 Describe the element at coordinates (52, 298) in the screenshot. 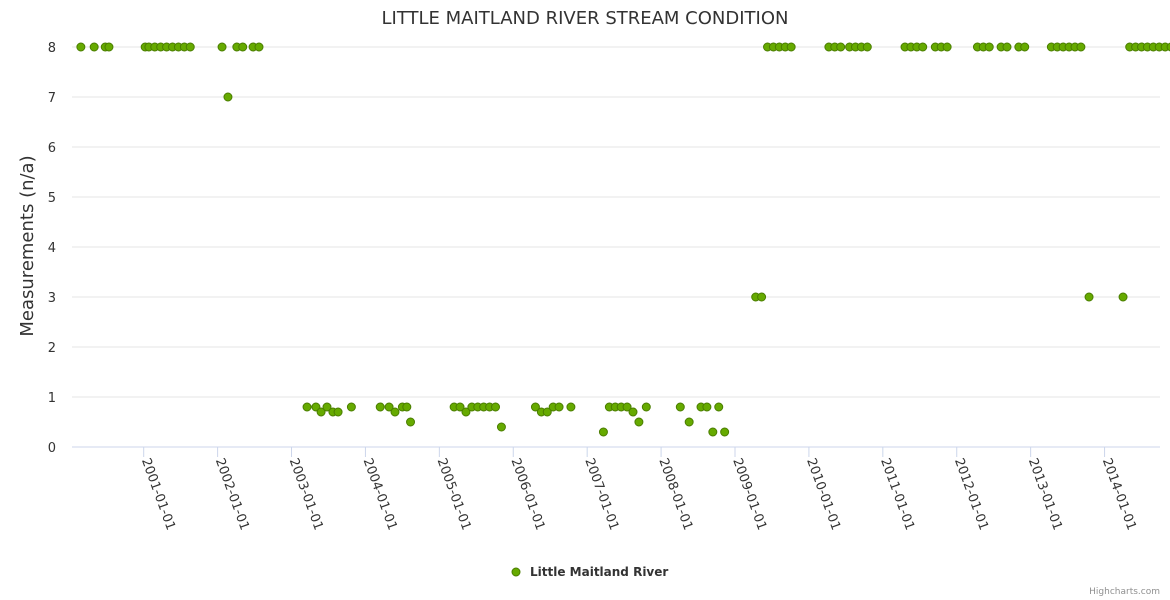

I see `y-tick-label: 3` at that location.